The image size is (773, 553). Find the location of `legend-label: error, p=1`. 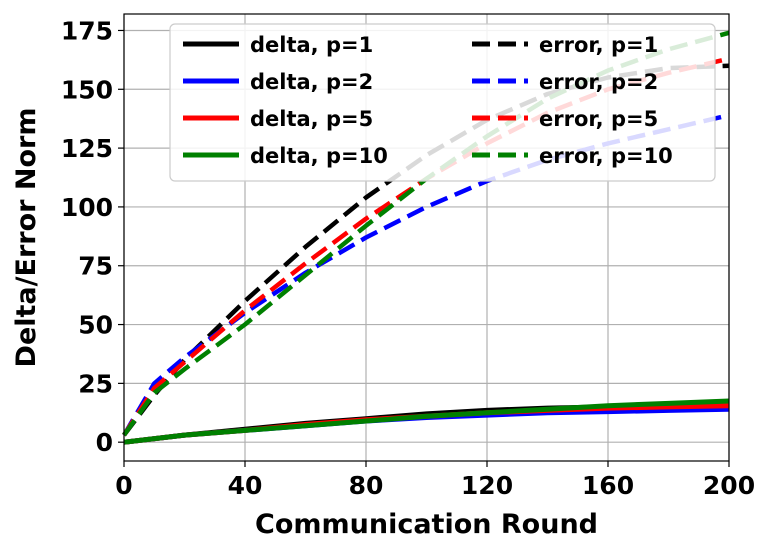

legend-label: error, p=1 is located at coordinates (598, 45).